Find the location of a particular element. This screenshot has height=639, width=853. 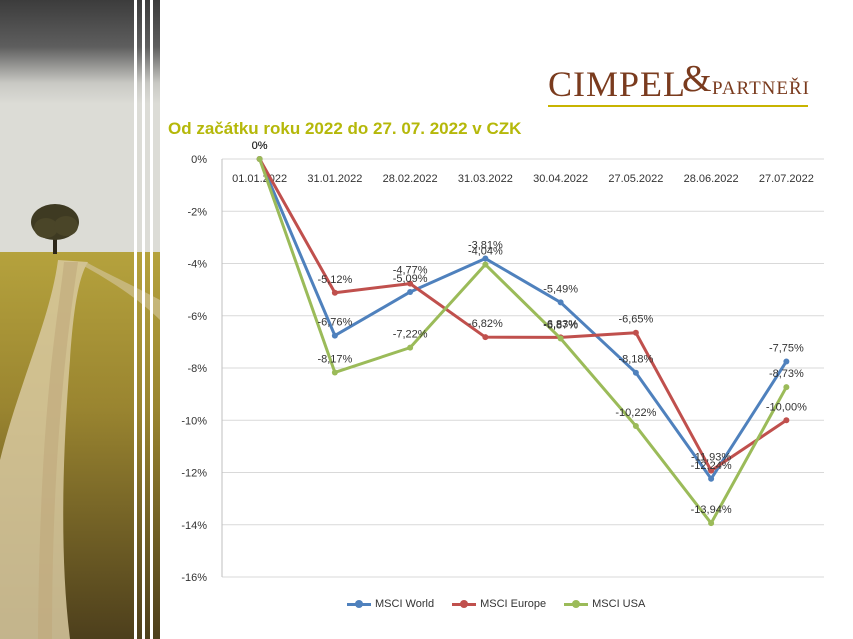

data-label: -11,93% is located at coordinates (711, 458).